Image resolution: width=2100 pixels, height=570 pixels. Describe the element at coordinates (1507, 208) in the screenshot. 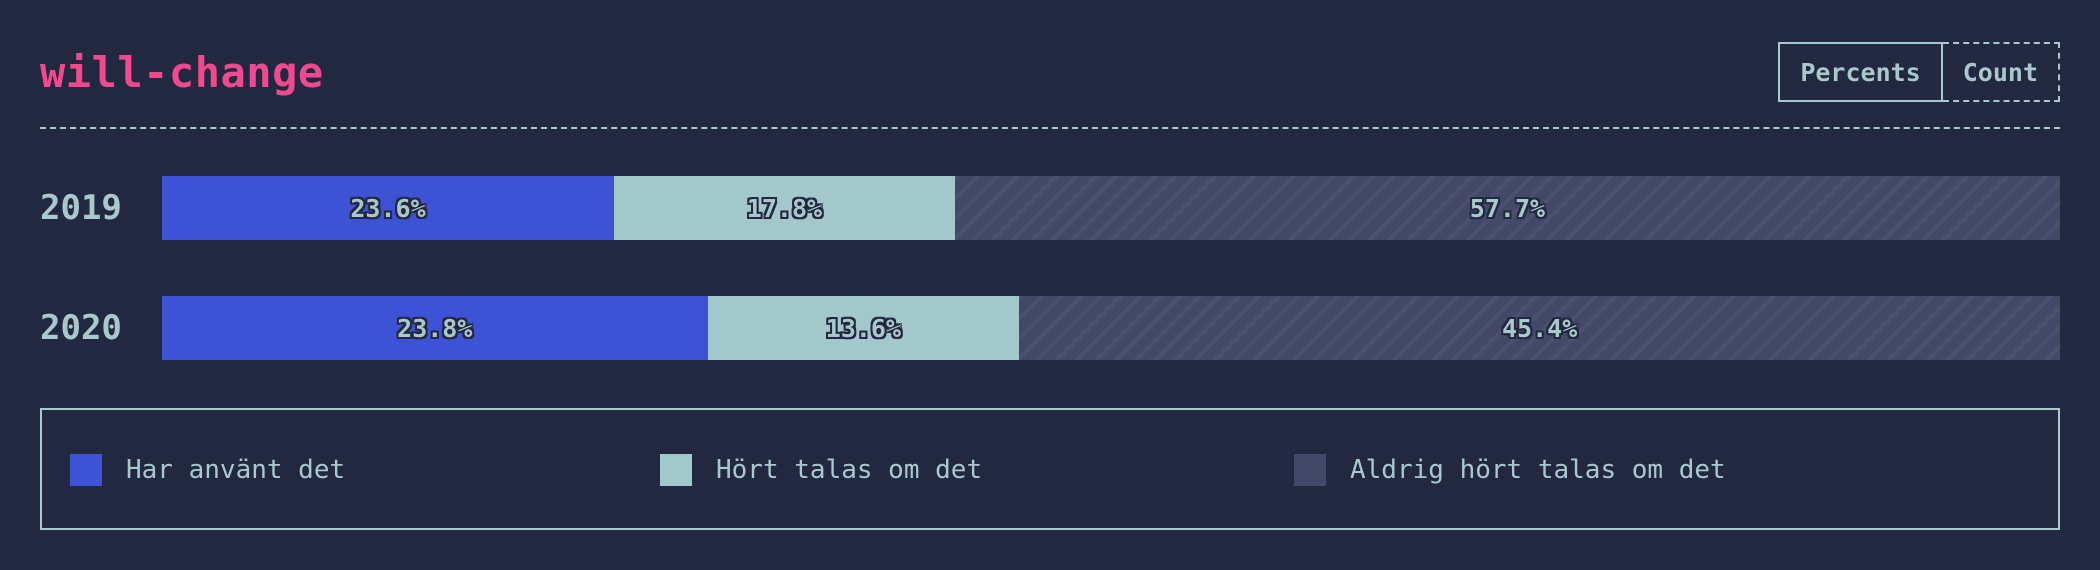

I see `bar-segment-never-2019: 57.7%` at that location.